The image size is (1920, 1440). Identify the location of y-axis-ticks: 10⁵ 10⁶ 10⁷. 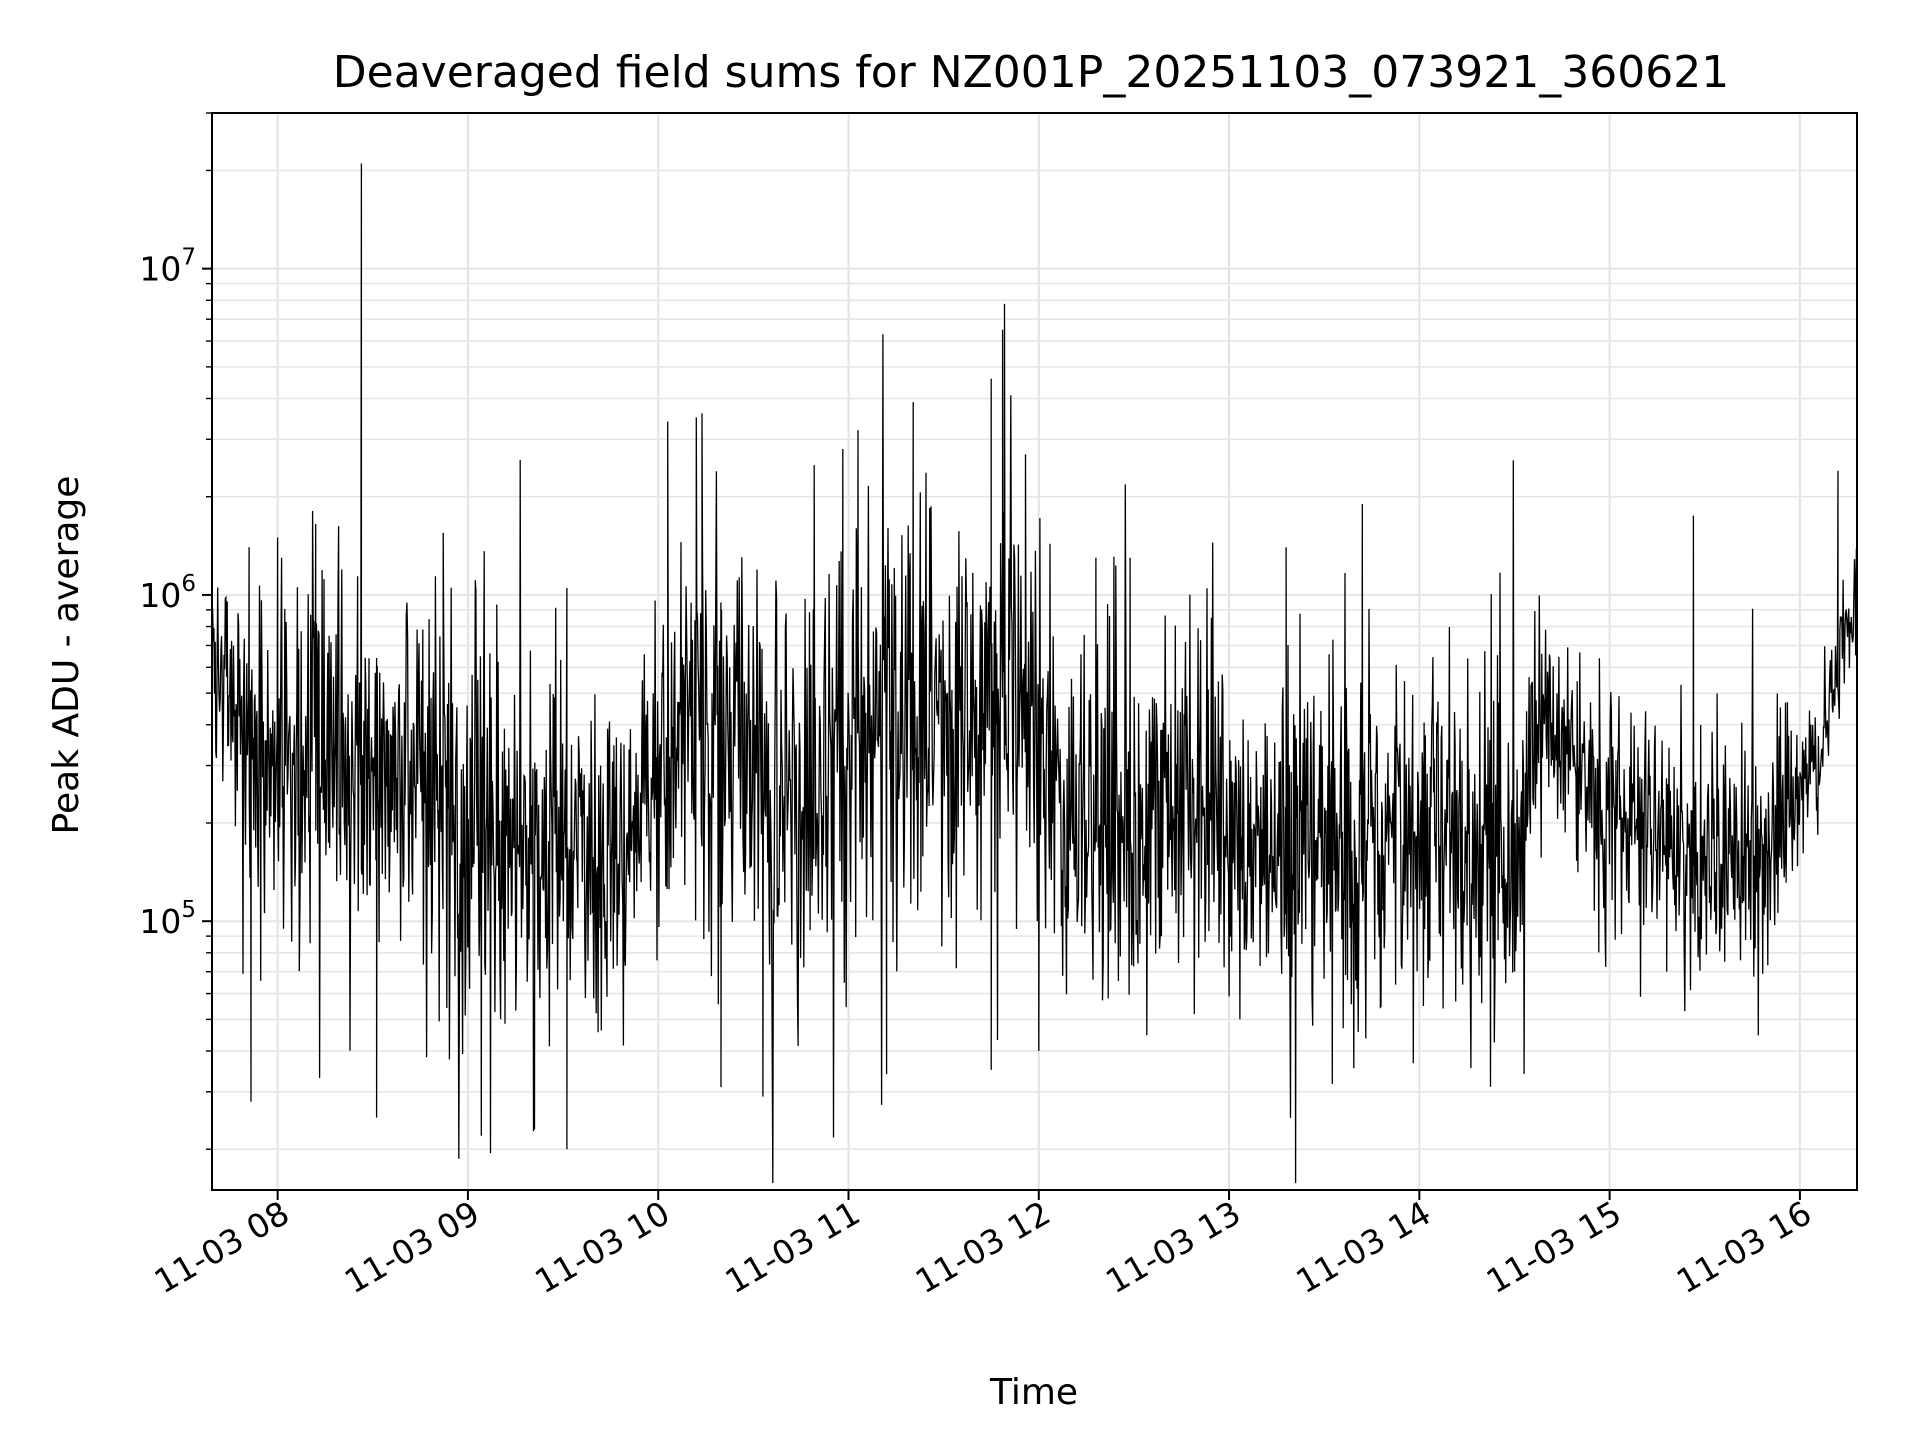
(175, 631).